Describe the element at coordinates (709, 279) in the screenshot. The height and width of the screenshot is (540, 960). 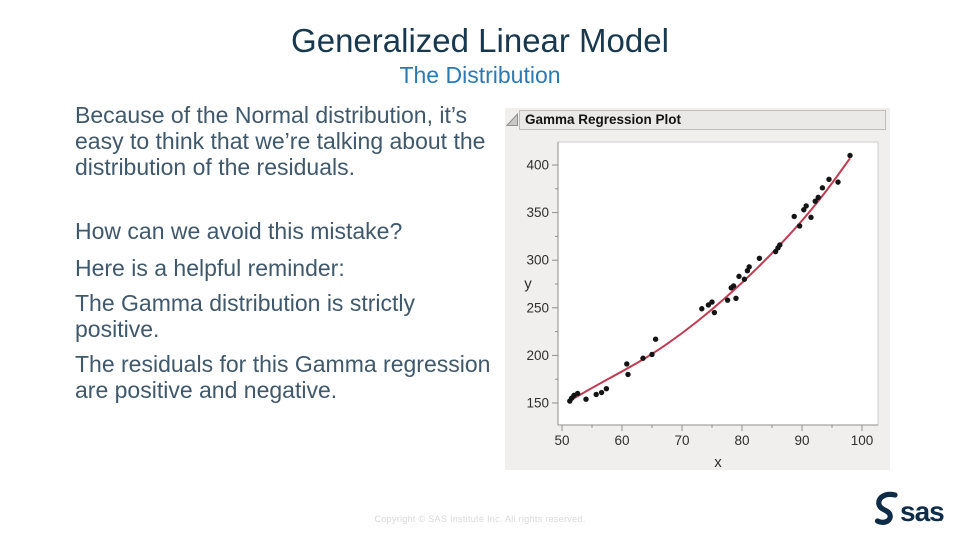
I see `fit-line` at that location.